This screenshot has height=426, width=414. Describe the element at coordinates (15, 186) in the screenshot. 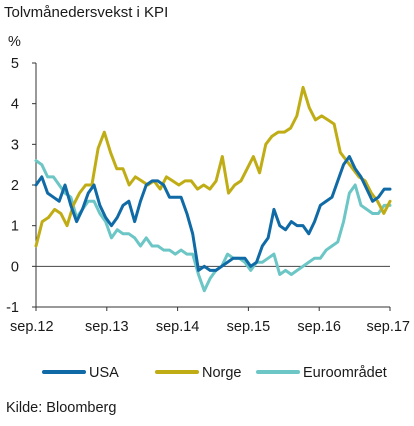

I see `y-tick-label: 2` at that location.